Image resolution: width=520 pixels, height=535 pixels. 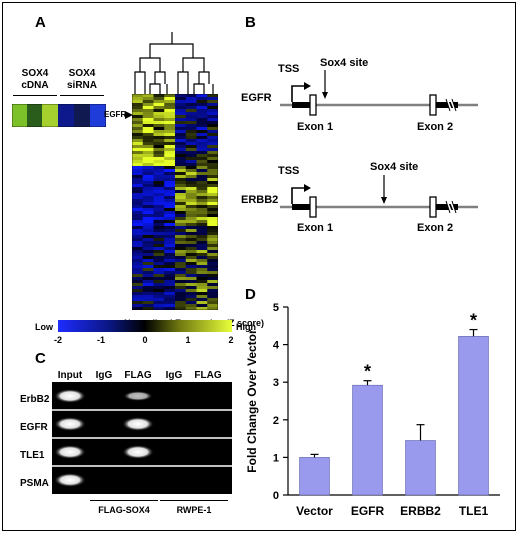 I want to click on bar-tle1, so click(x=473, y=416).